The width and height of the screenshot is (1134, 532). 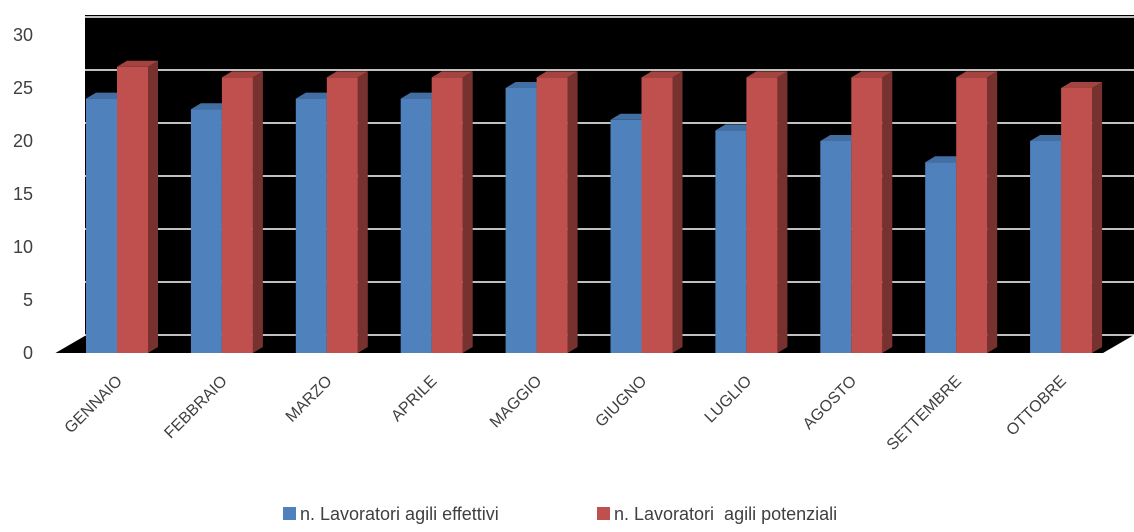 What do you see at coordinates (195, 407) in the screenshot?
I see `x-tick-label: FEBBRAIO` at bounding box center [195, 407].